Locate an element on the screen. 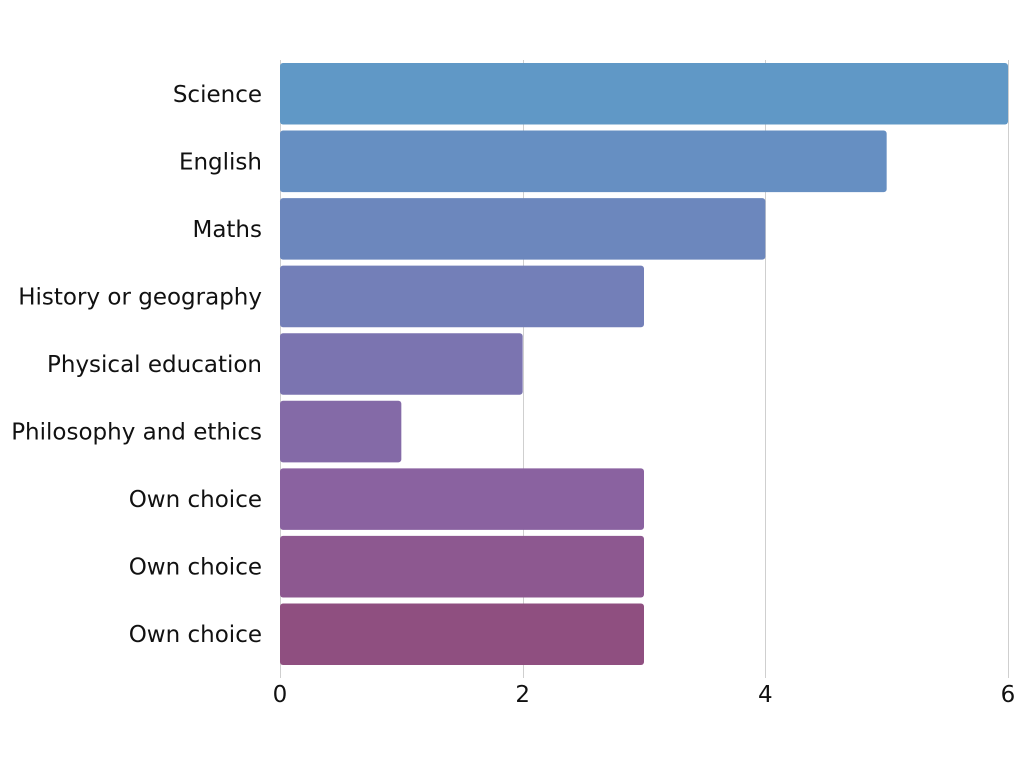  category-label-5: Philosophy and ethics is located at coordinates (136, 433).